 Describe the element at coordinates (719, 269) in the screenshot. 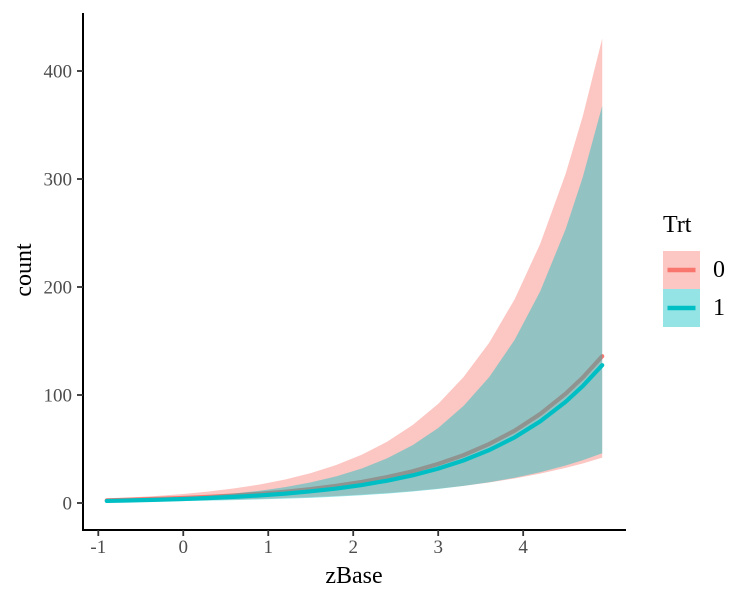

I see `legend-item-label: 0` at that location.